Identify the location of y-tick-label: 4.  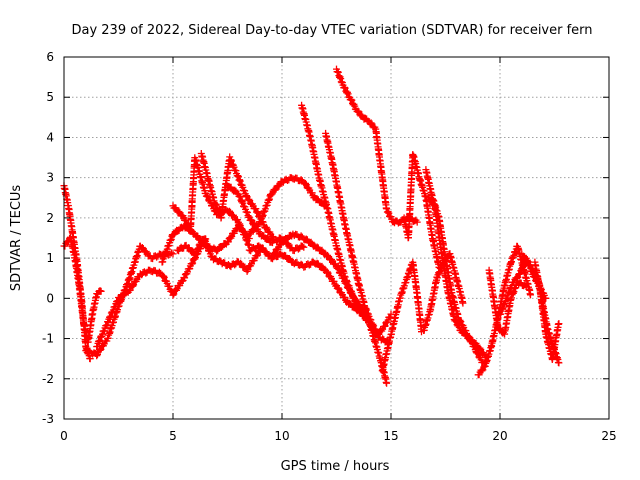
(50, 137).